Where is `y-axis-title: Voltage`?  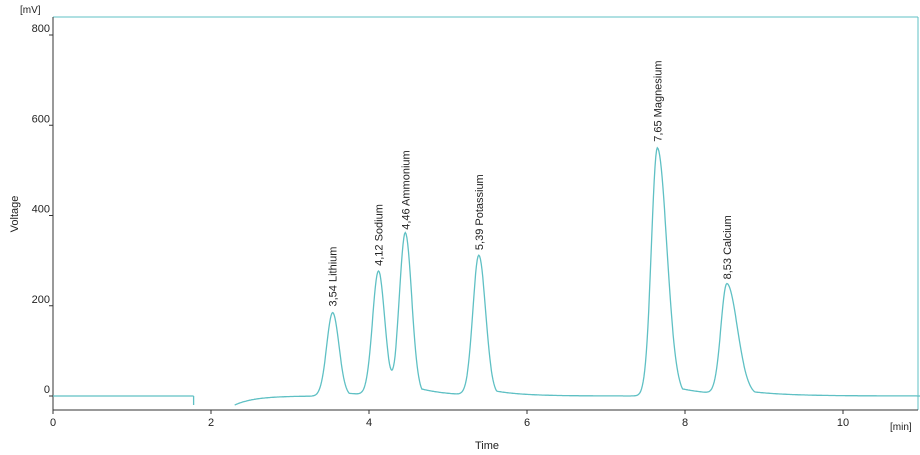 y-axis-title: Voltage is located at coordinates (15, 214).